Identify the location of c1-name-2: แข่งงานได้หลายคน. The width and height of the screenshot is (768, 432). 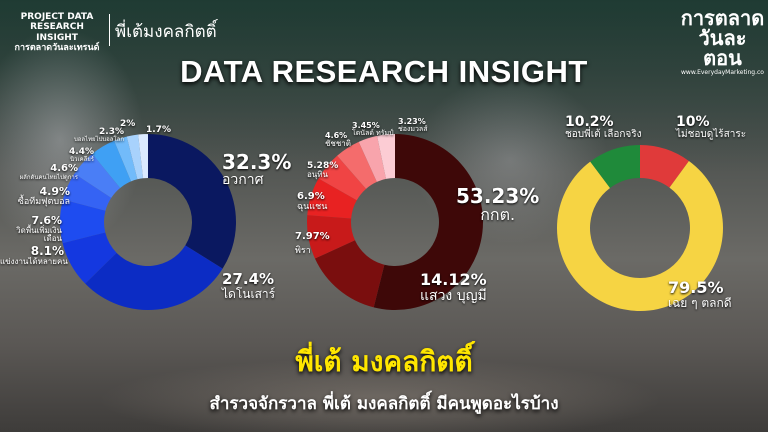
(34, 261).